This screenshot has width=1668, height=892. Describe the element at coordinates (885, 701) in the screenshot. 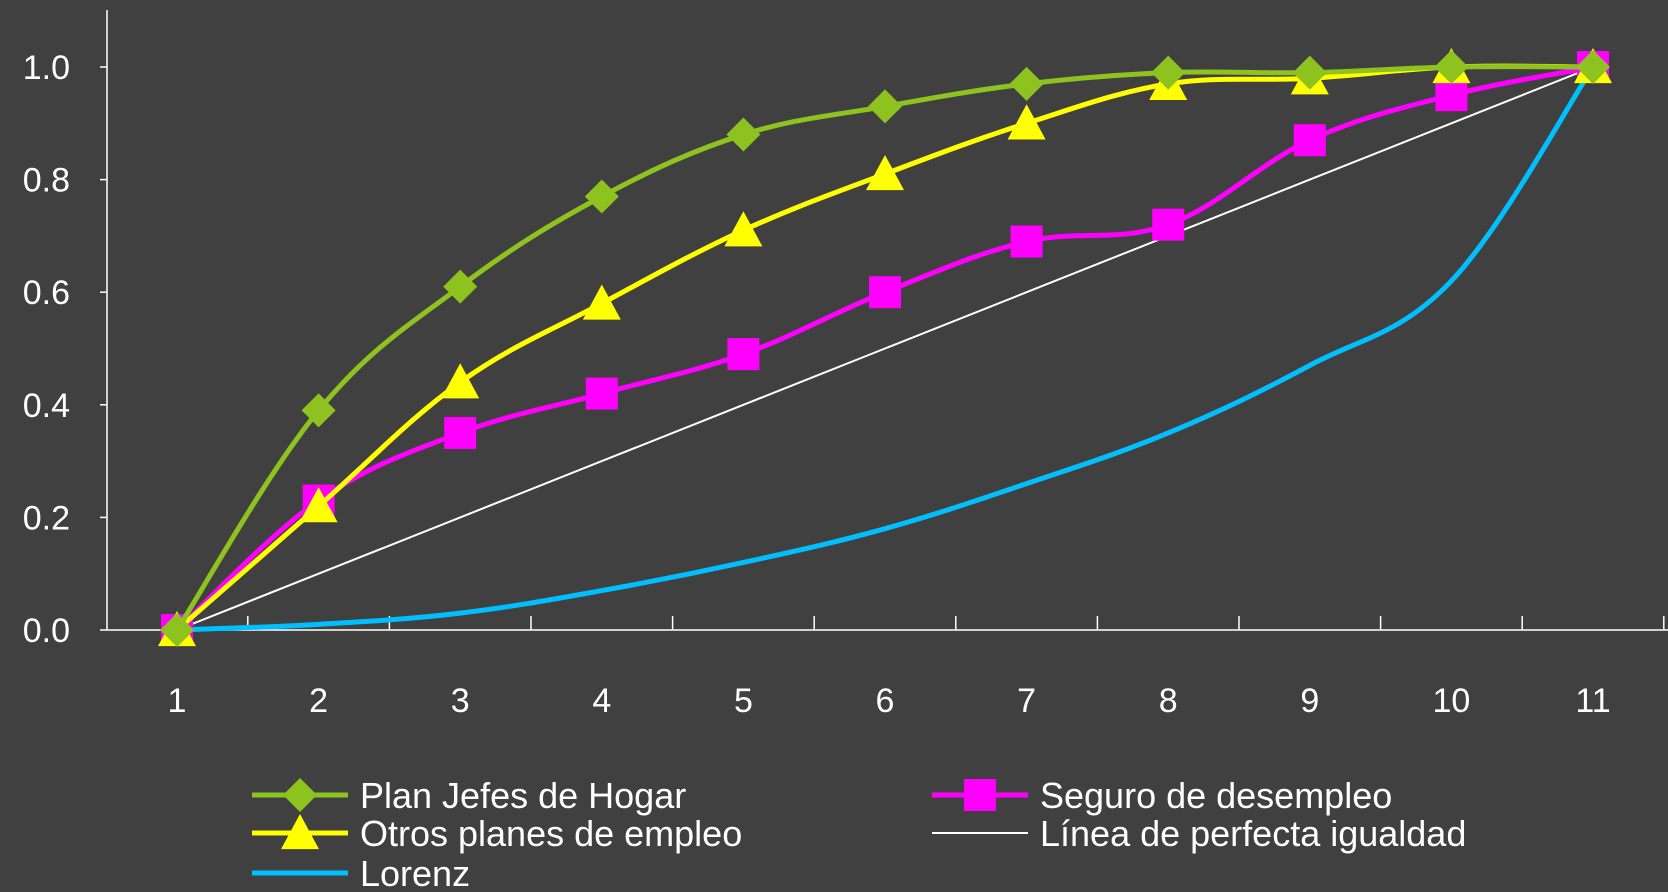

I see `x-tick-label: 6` at that location.